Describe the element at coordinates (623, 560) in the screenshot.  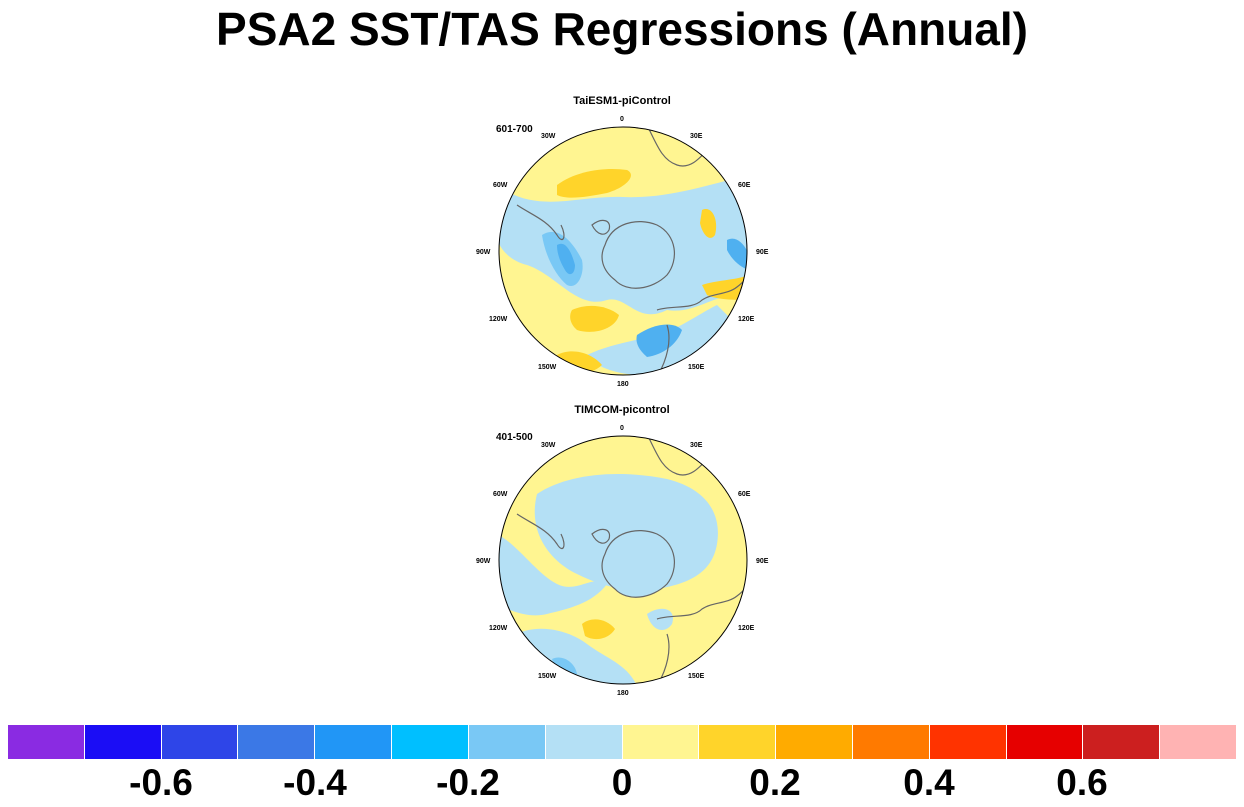
I see `polar-map-timcom` at that location.